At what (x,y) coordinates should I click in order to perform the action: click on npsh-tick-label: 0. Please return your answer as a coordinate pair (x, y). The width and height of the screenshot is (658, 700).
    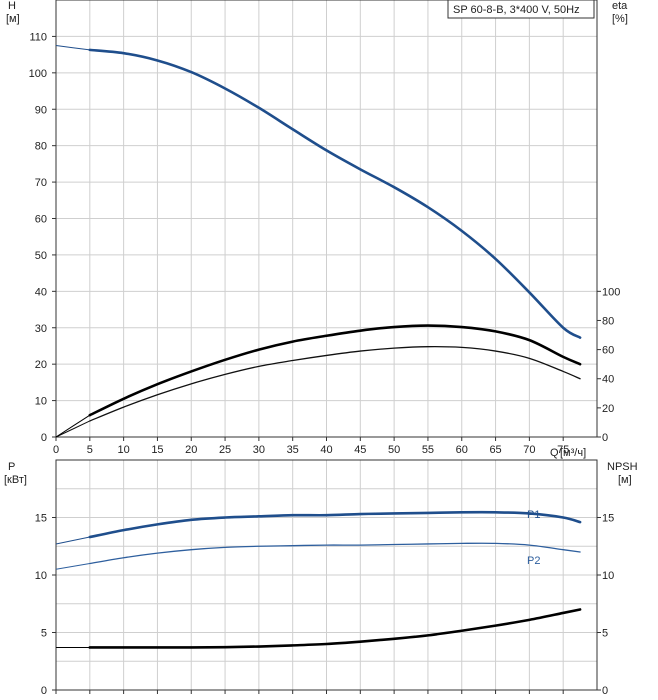
    Looking at the image, I should click on (605, 691).